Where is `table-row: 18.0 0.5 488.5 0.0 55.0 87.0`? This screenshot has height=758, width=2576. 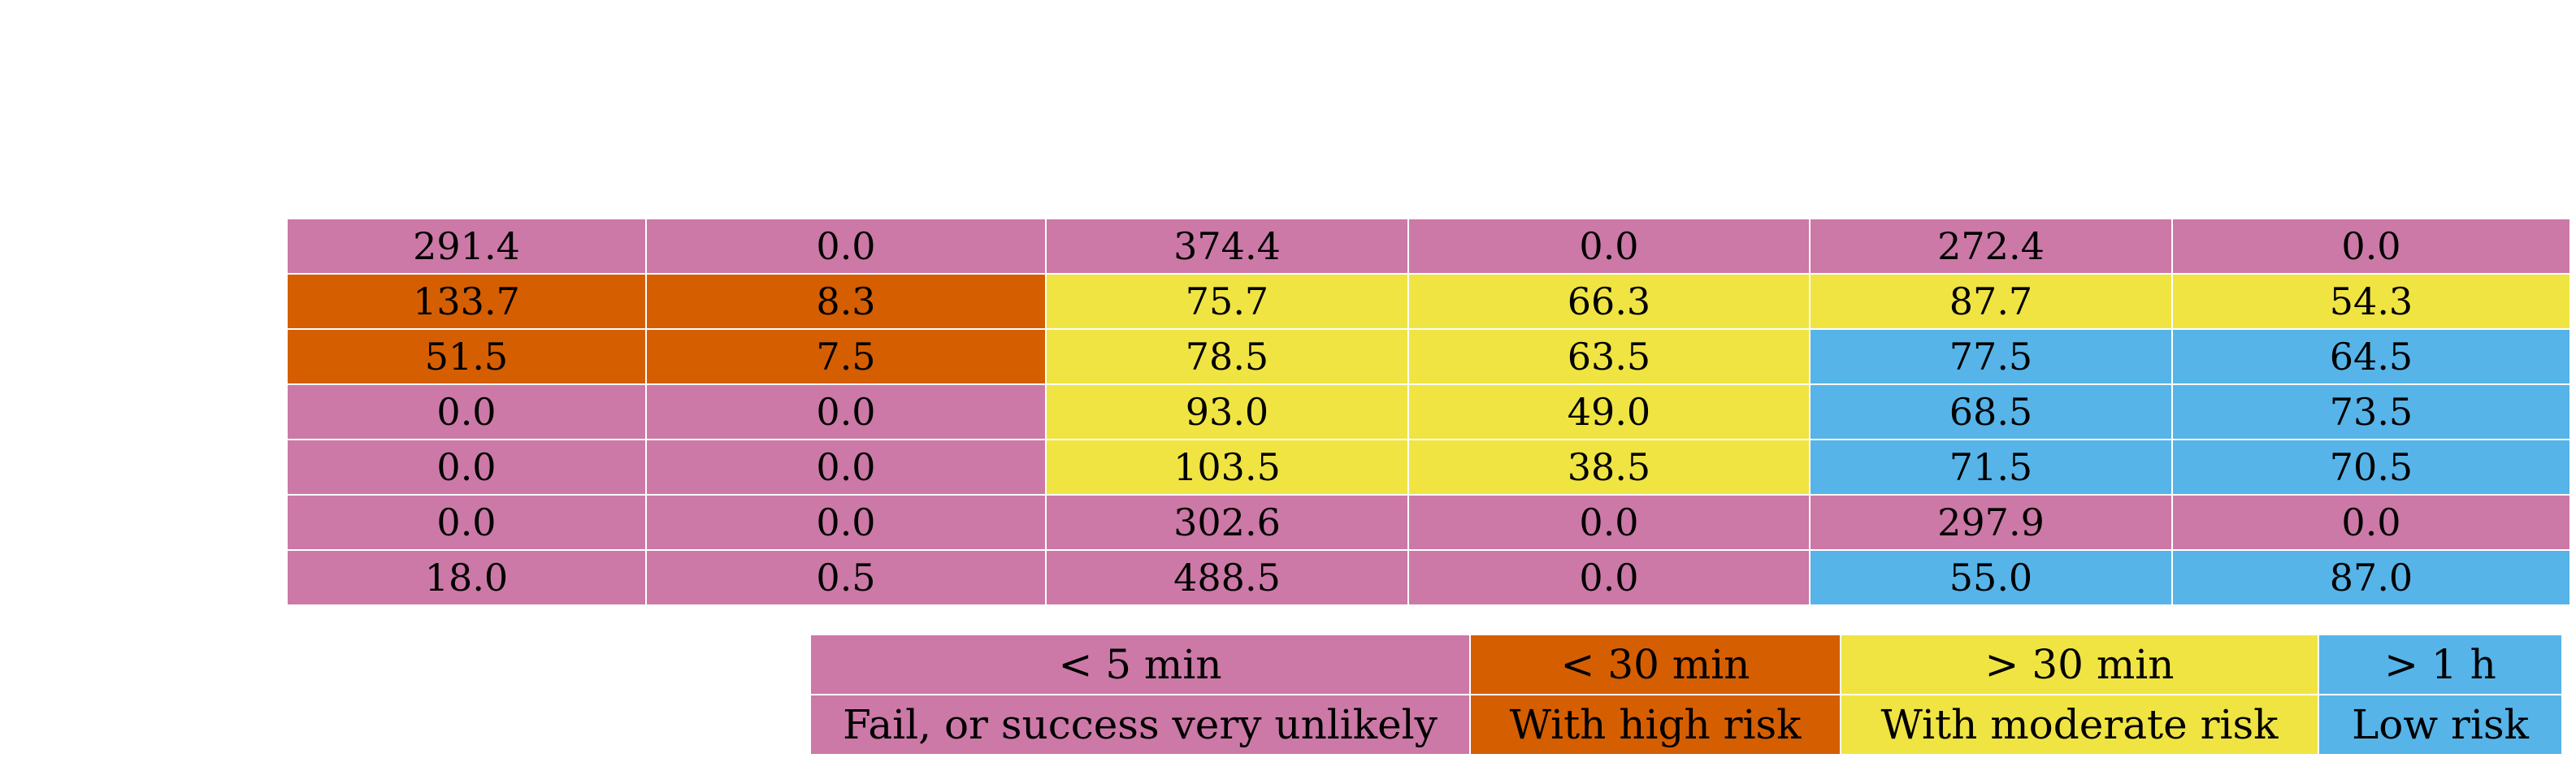
table-row: 18.0 0.5 488.5 0.0 55.0 87.0 is located at coordinates (1428, 577).